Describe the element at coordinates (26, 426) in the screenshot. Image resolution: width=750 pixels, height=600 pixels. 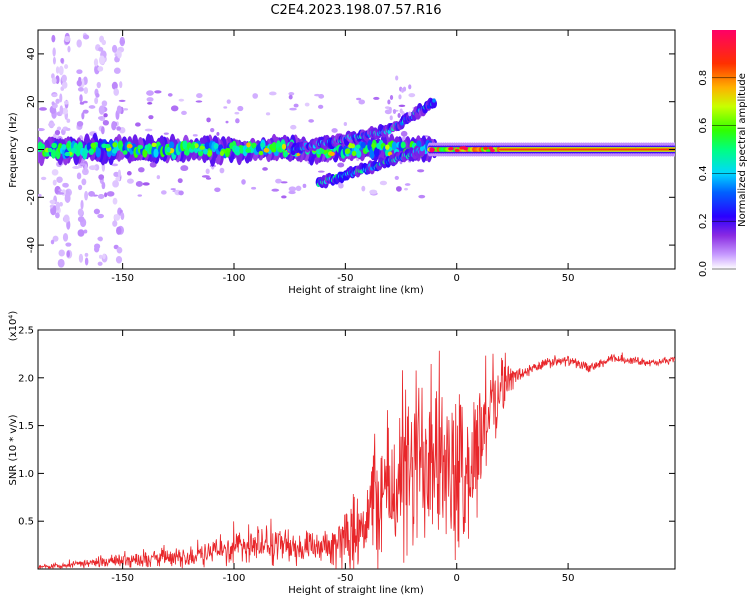
I see `snr-y-tick-label: 1.5` at that location.